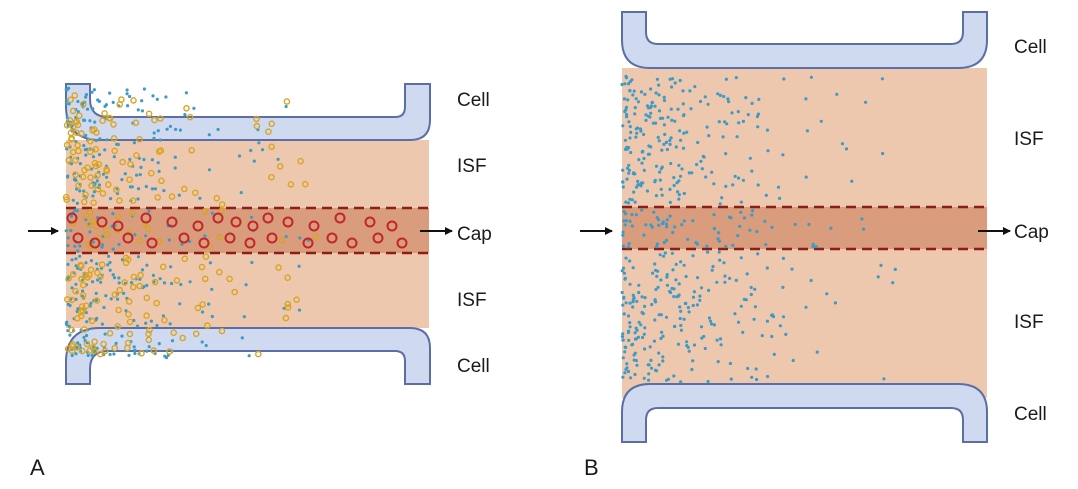 This screenshot has height=489, width=1078. What do you see at coordinates (1030, 414) in the screenshot?
I see `panel-b-label-cell-bottom: Cell` at bounding box center [1030, 414].